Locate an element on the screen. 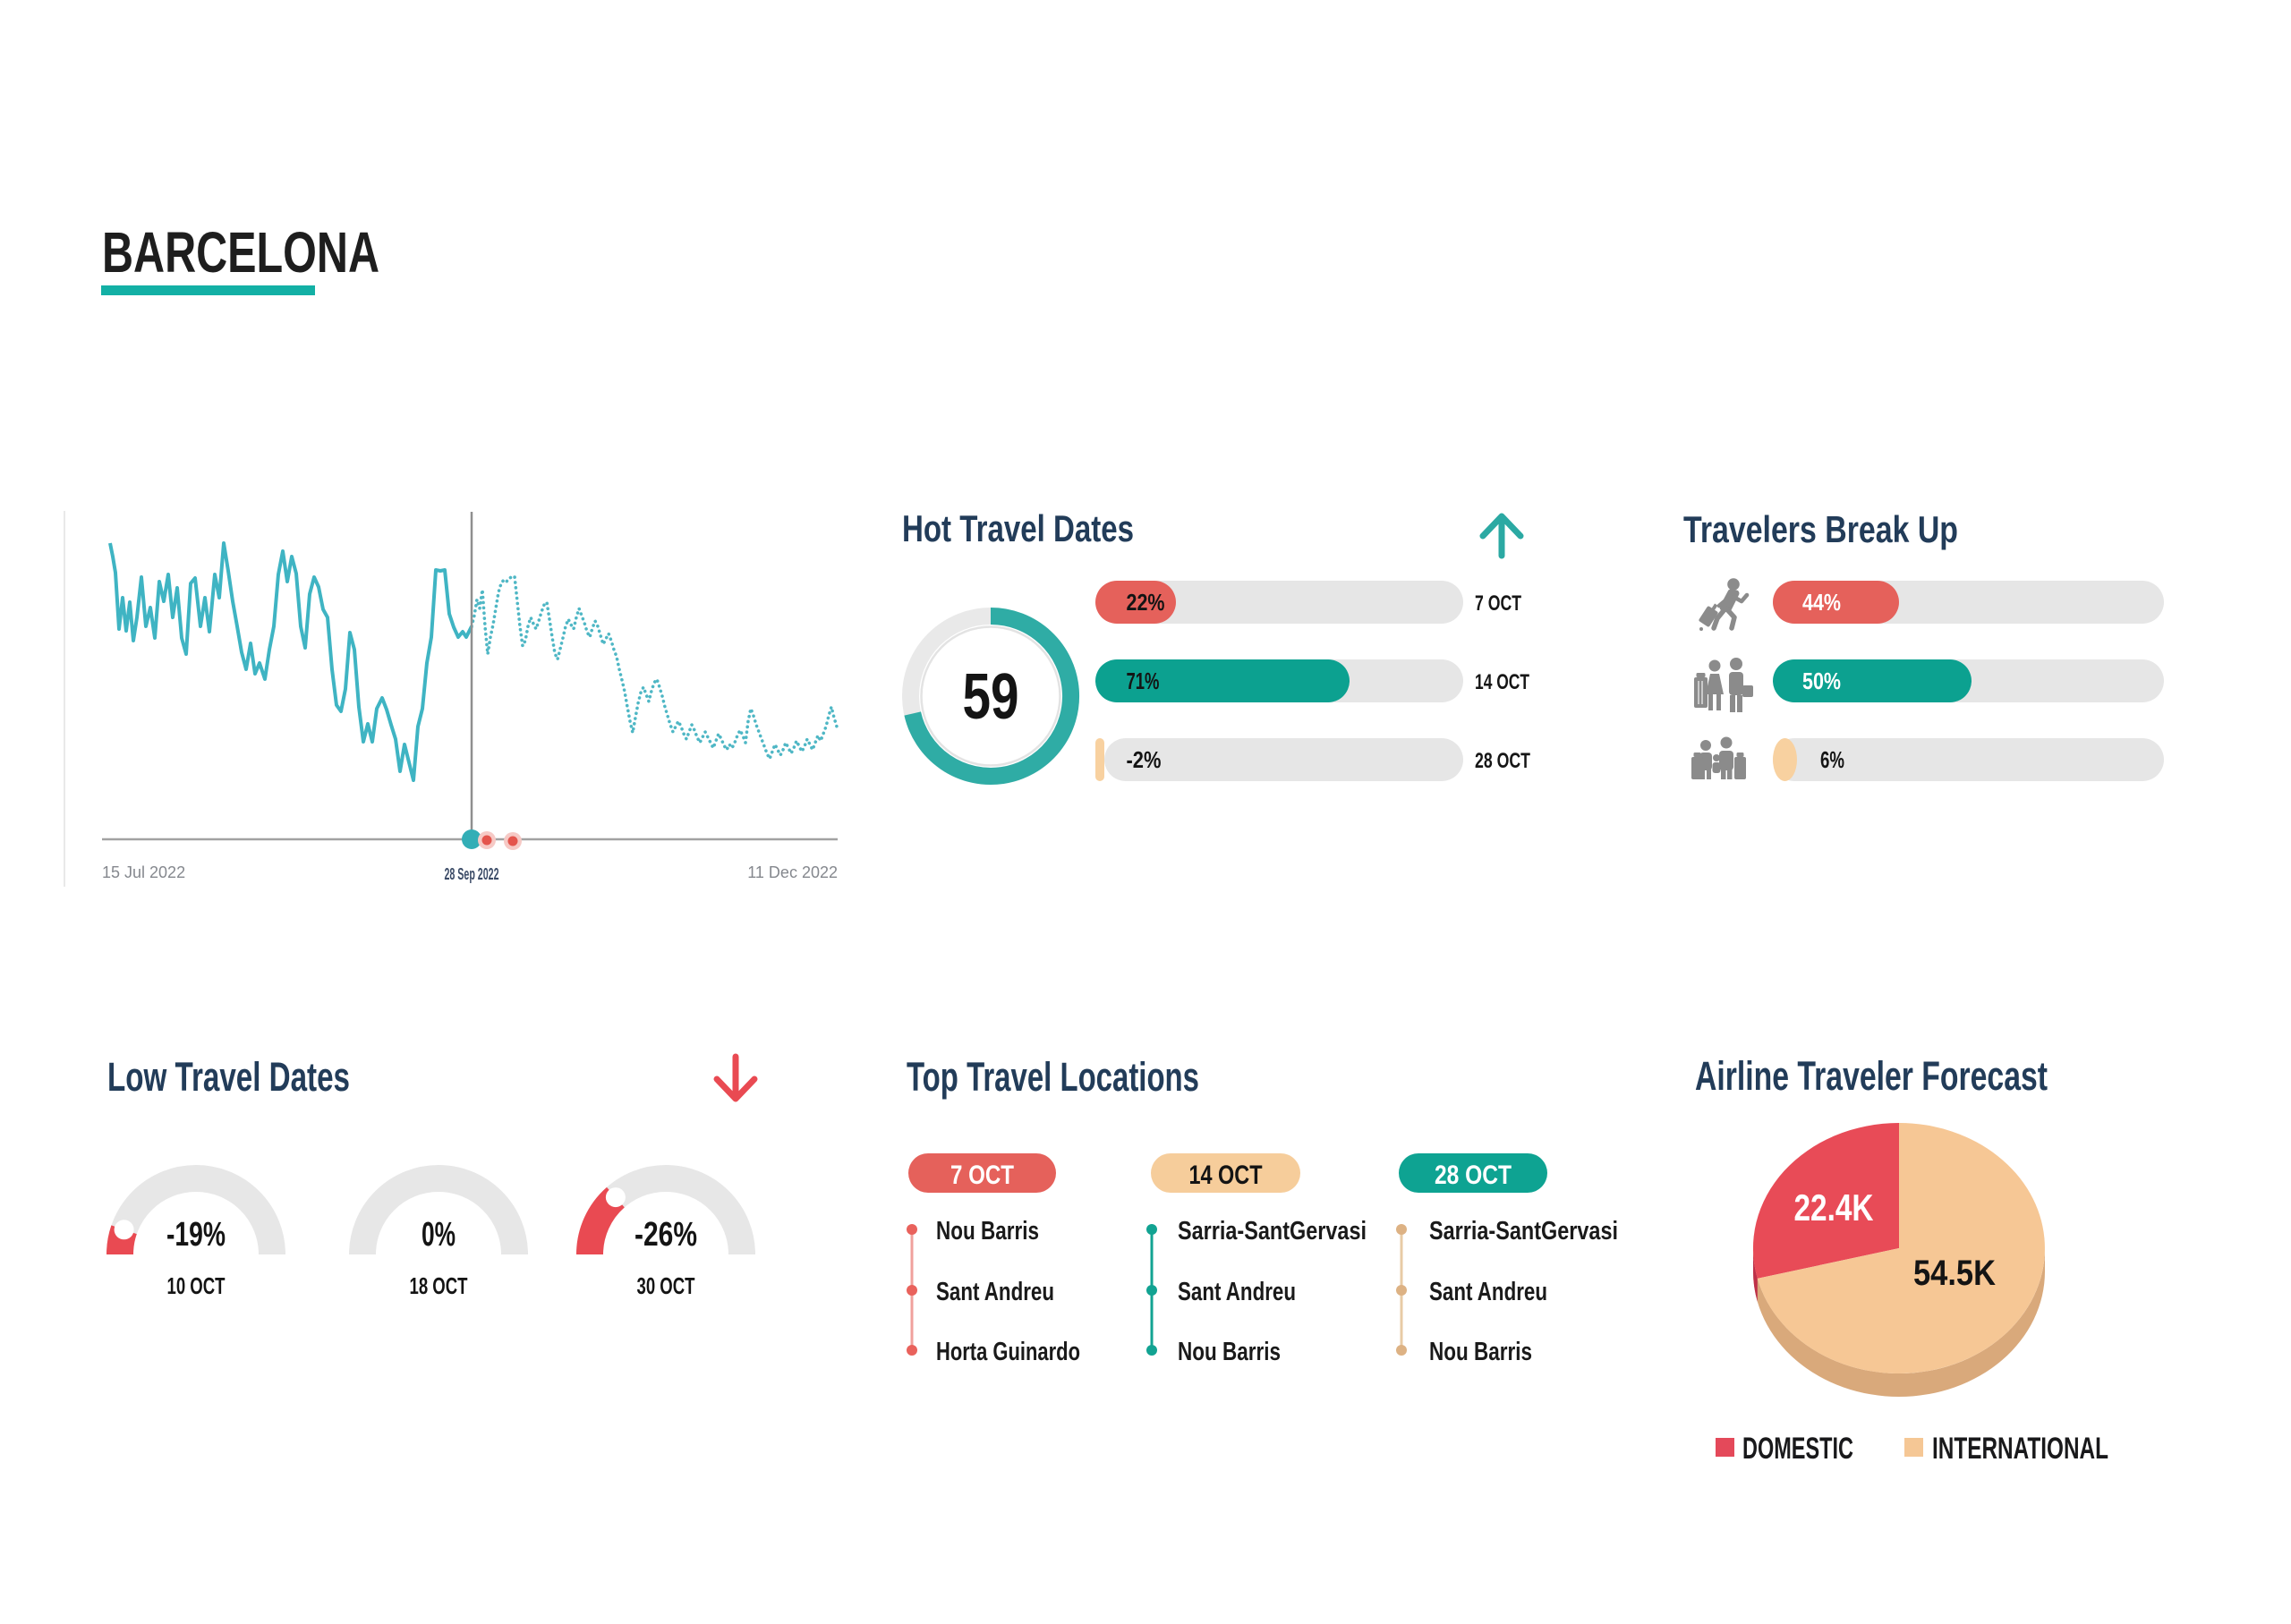 Image resolution: width=2291 pixels, height=1624 pixels. svg-text: 59 is located at coordinates (991, 697).